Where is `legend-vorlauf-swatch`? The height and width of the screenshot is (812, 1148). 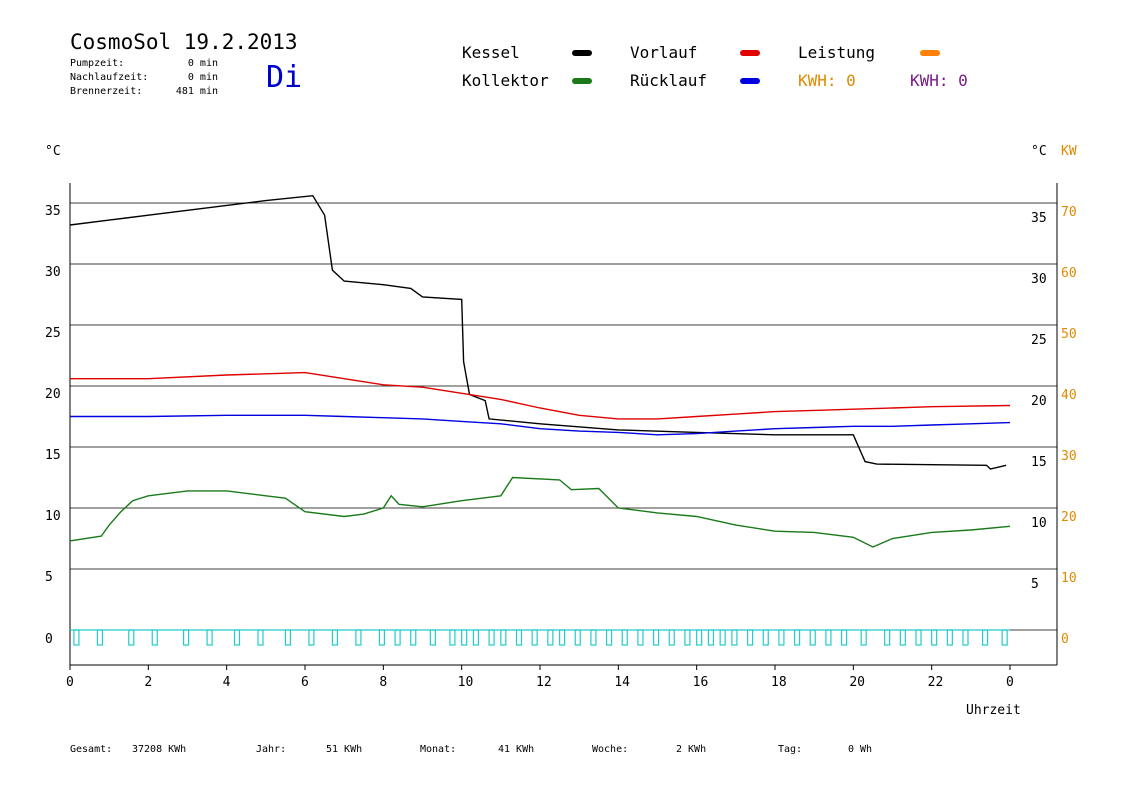 legend-vorlauf-swatch is located at coordinates (750, 53).